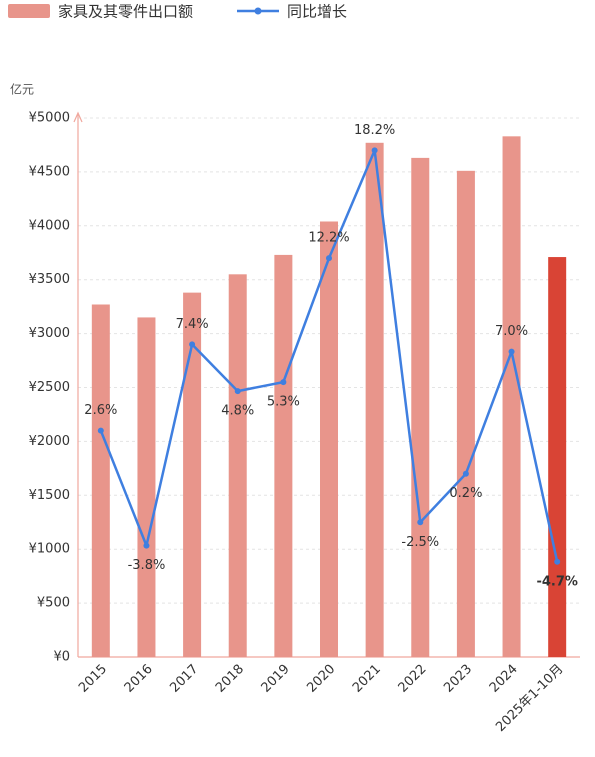 This screenshot has width=595, height=757. I want to click on data-label: 18.2%, so click(374, 130).